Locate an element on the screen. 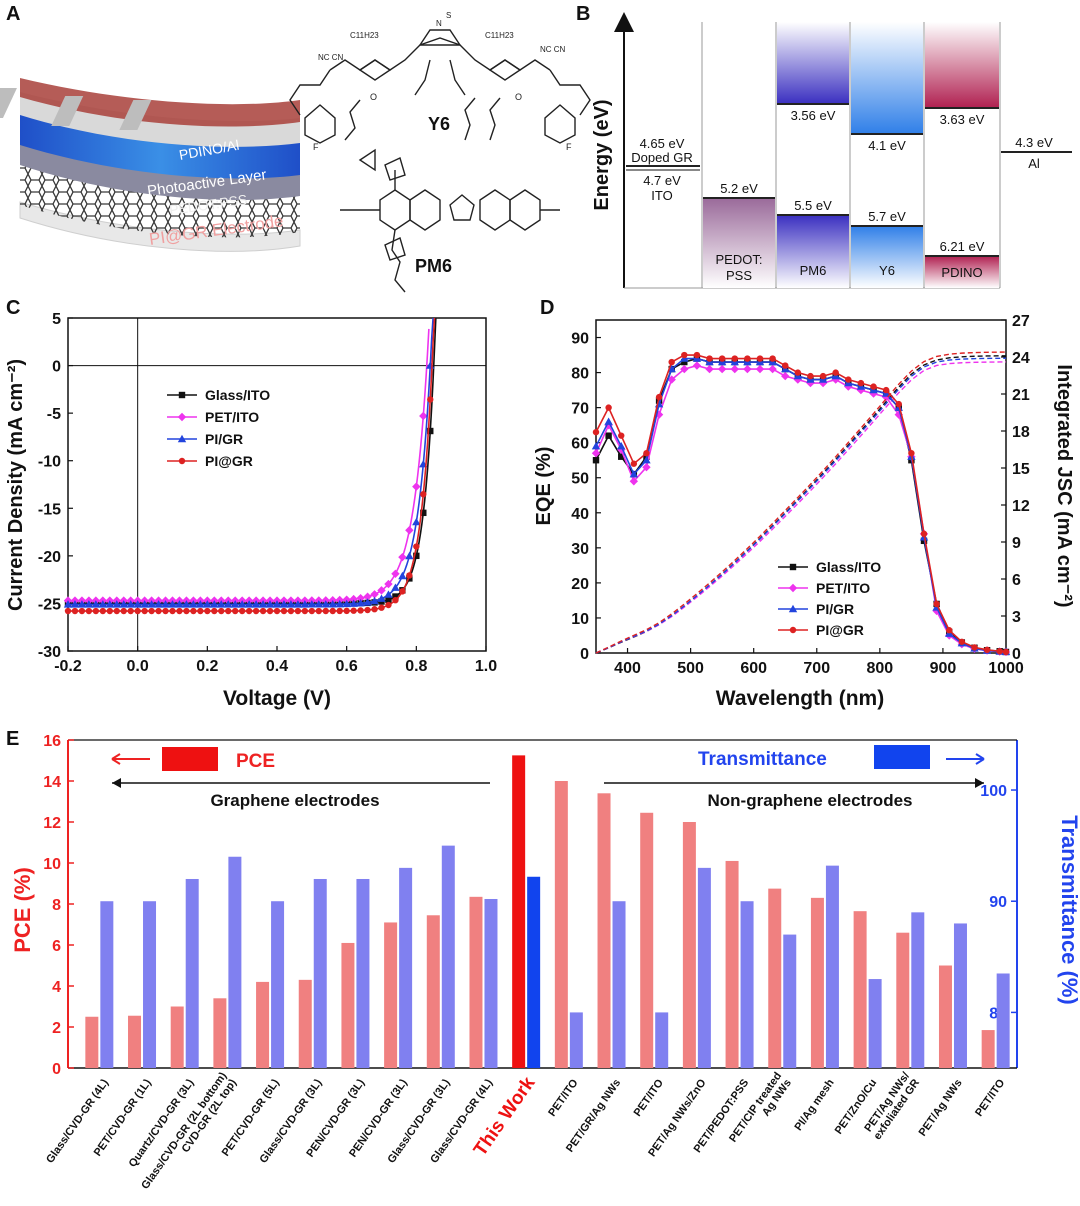 This screenshot has height=1206, width=1080. d-legend-label-pet-ito: PET/ITO is located at coordinates (843, 588).